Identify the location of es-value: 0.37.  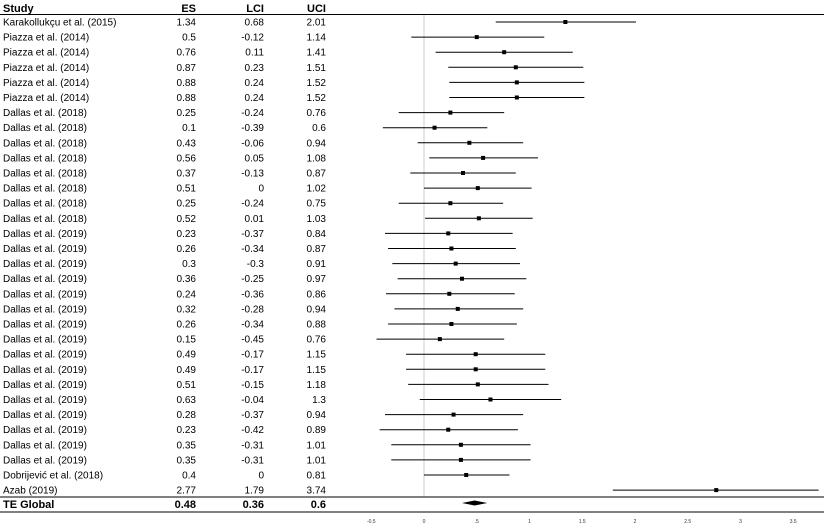
(187, 174).